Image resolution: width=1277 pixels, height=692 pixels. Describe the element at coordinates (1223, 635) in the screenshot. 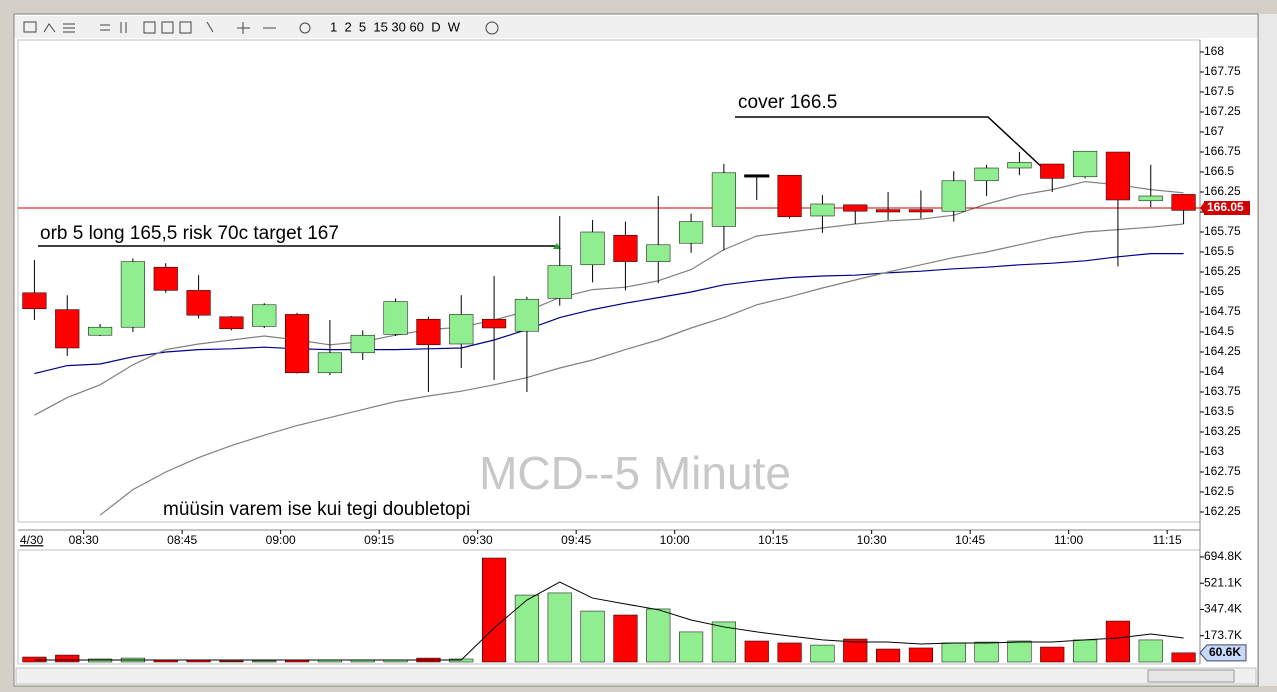

I see `y-tick-label: 173.7K` at that location.